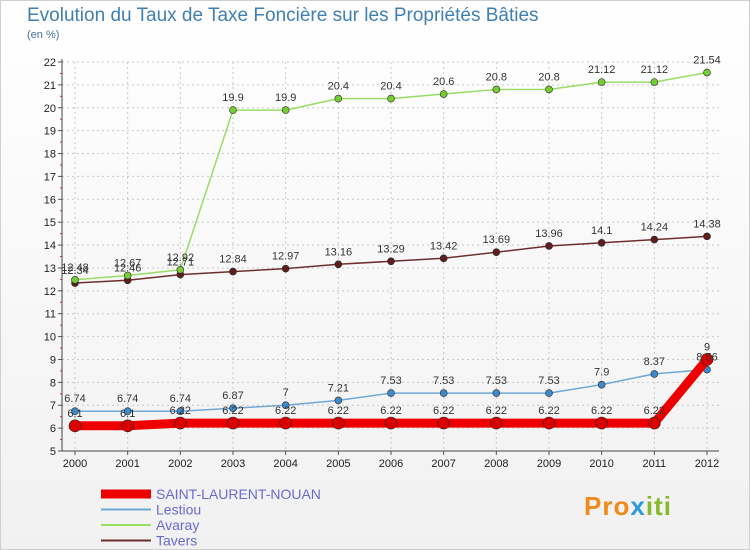 The height and width of the screenshot is (550, 750). Describe the element at coordinates (443, 82) in the screenshot. I see `data-label: 20.6` at that location.